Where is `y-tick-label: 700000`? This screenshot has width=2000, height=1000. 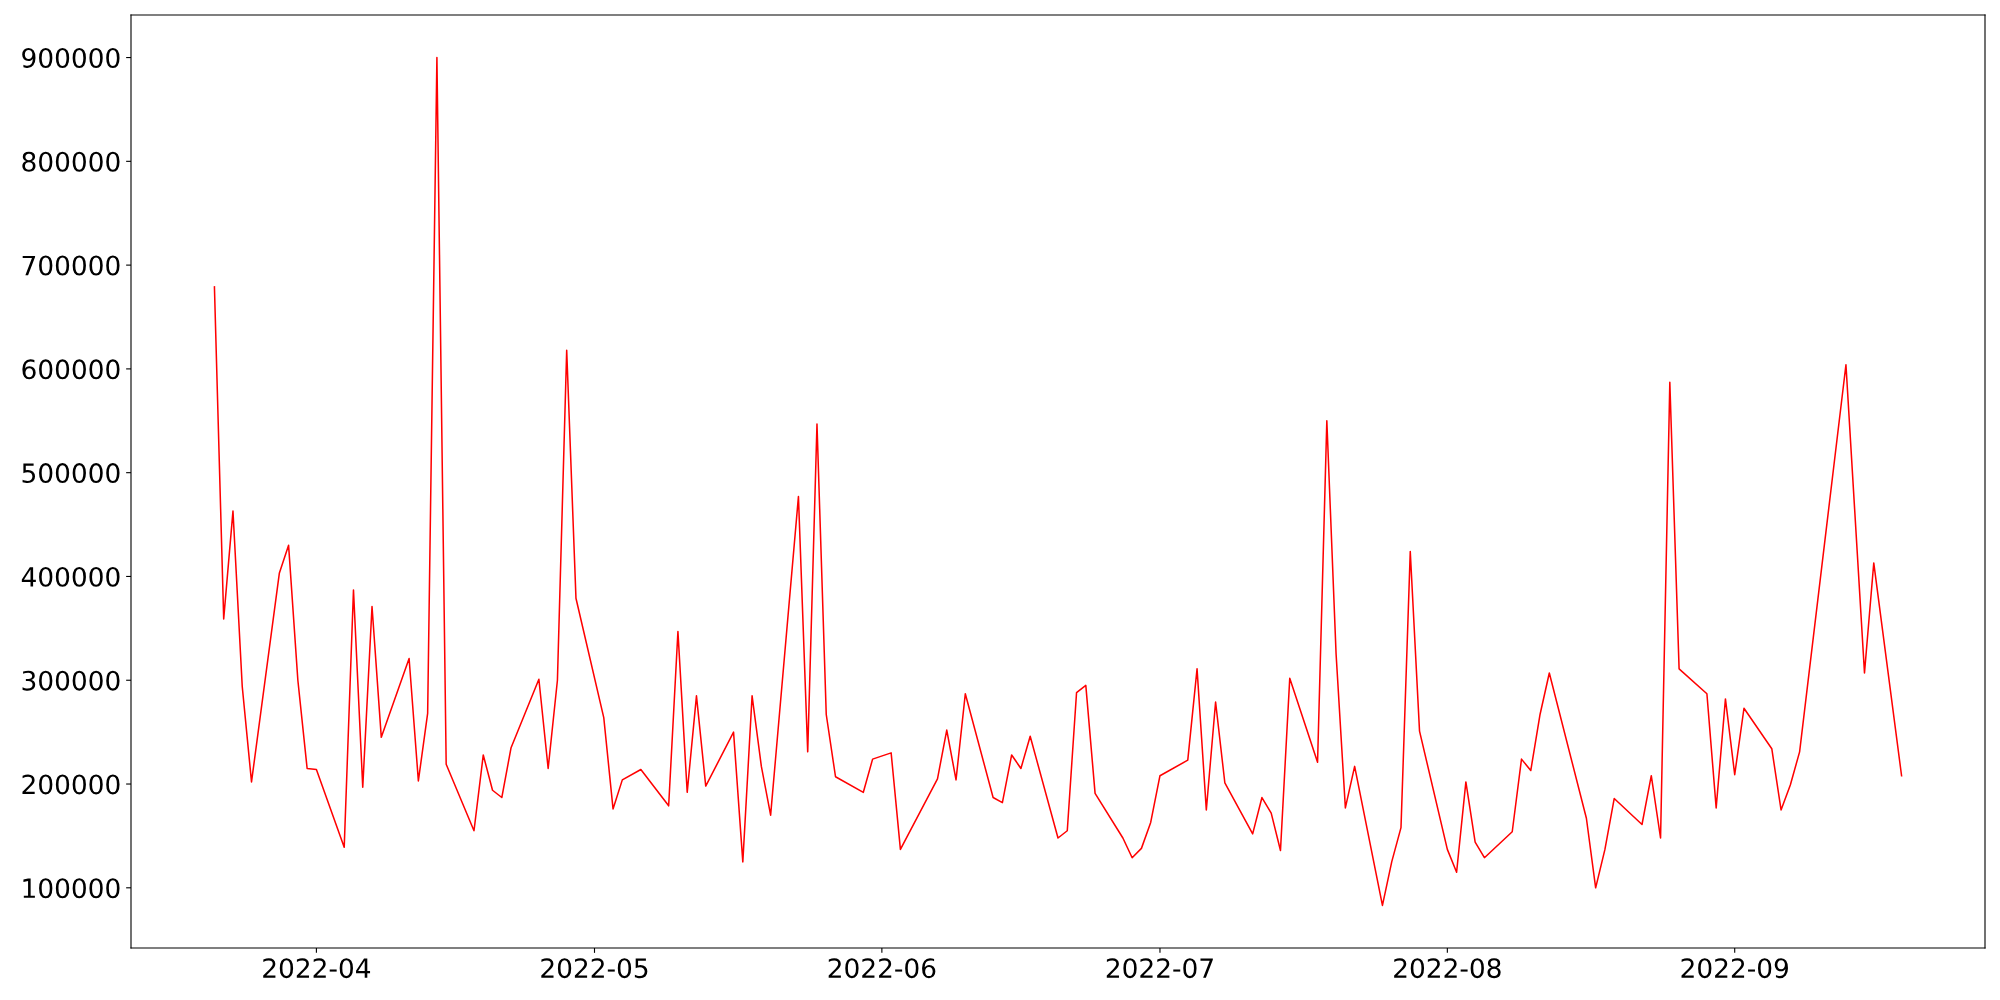 y-tick-label: 700000 is located at coordinates (71, 265).